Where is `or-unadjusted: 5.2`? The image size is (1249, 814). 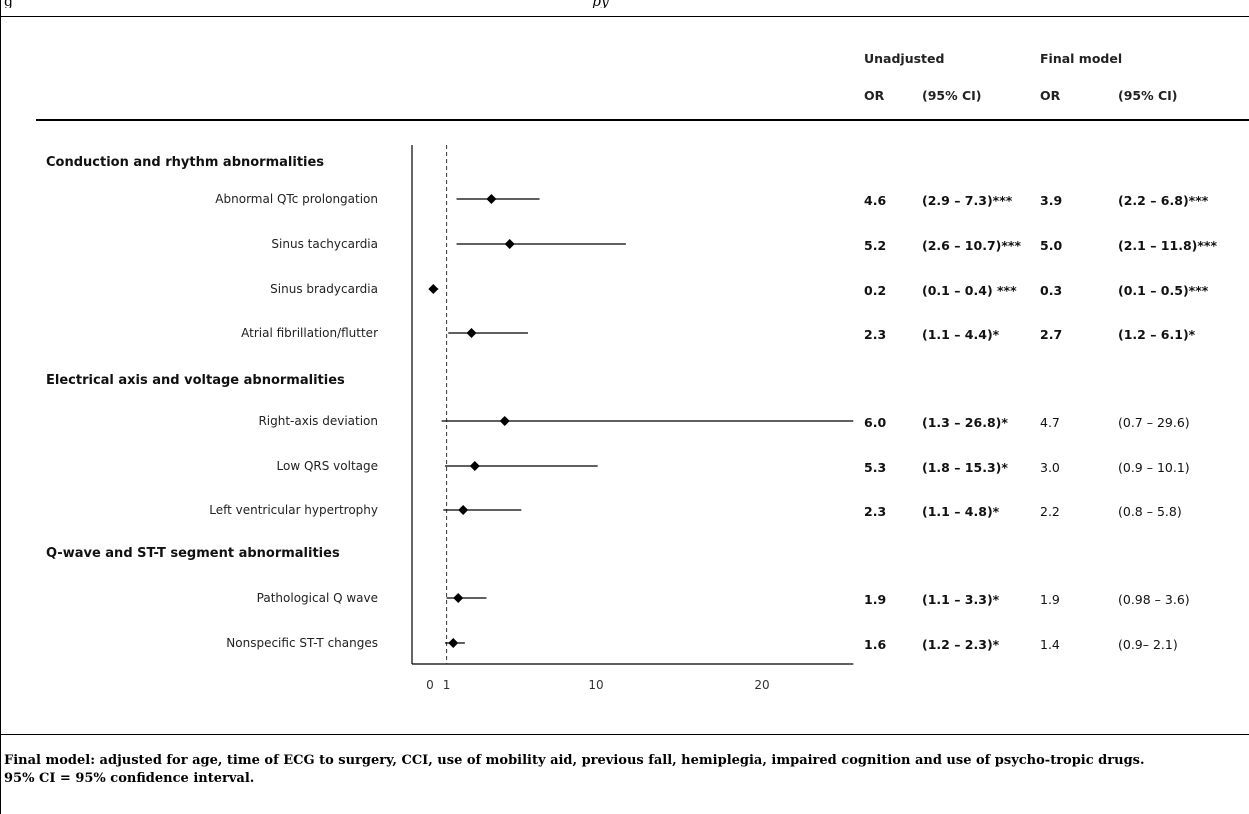 or-unadjusted: 5.2 is located at coordinates (875, 245).